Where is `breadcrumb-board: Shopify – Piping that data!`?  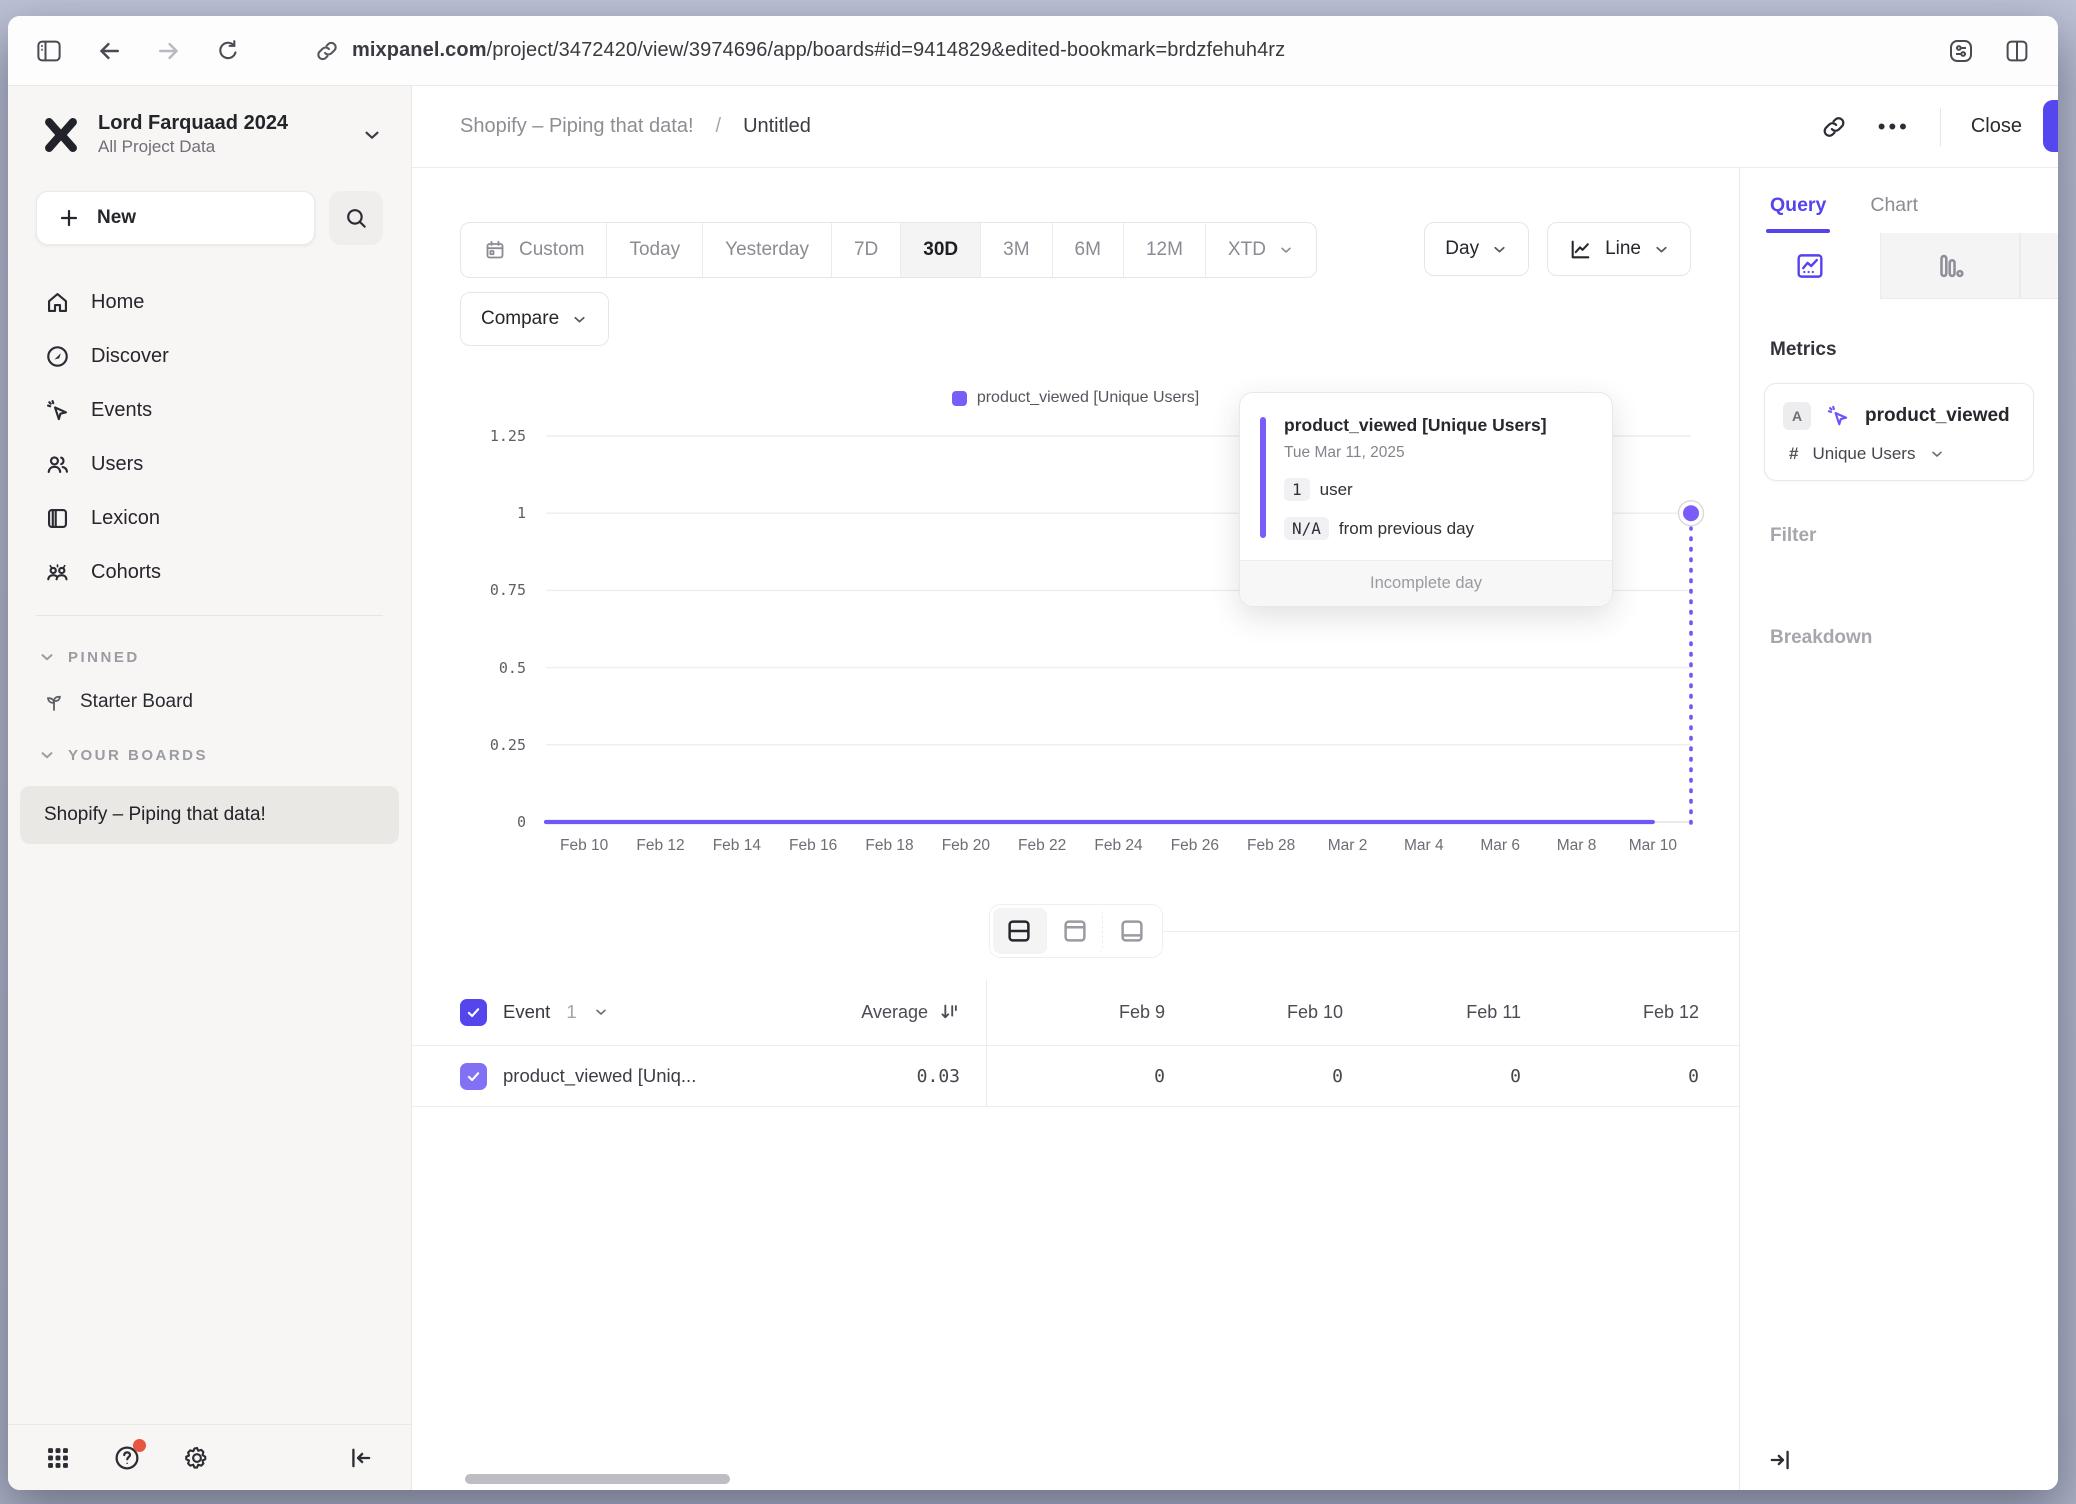
breadcrumb-board: Shopify – Piping that data! is located at coordinates (577, 126).